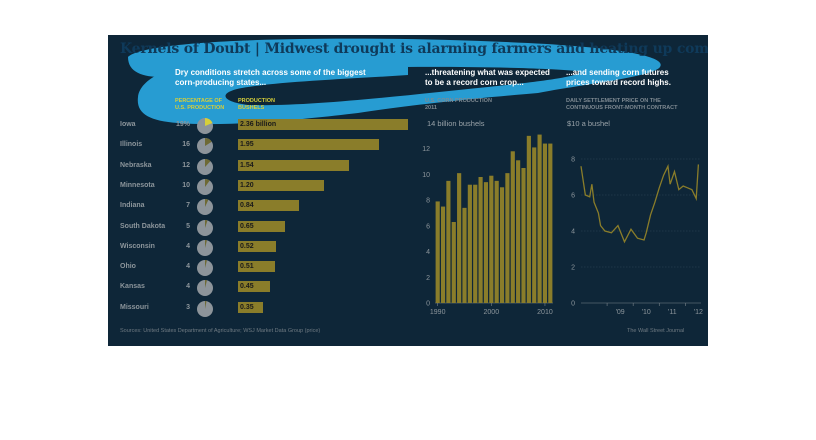 The image size is (816, 440). I want to click on state-label: Minnesota, so click(137, 185).